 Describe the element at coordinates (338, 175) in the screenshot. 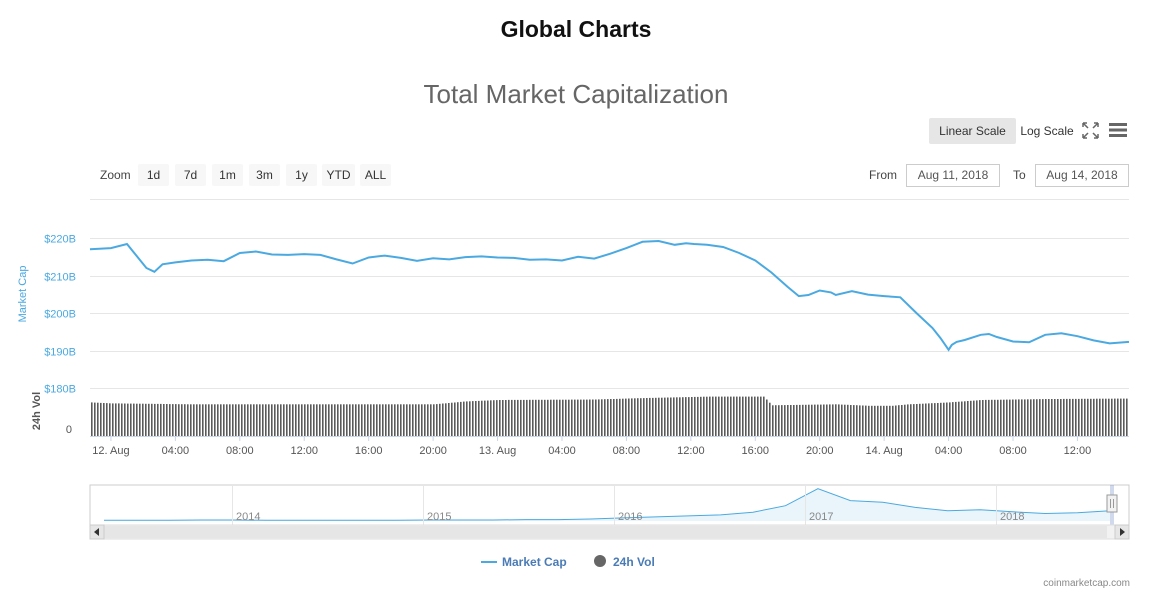

I see `zoom-ytd-button: YTD` at that location.